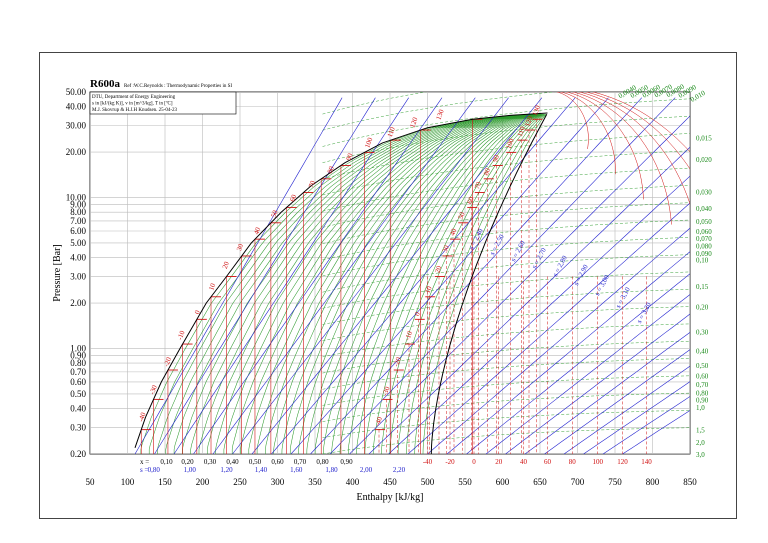 The image size is (768, 543). I want to click on volume-label: 0,015, so click(704, 138).